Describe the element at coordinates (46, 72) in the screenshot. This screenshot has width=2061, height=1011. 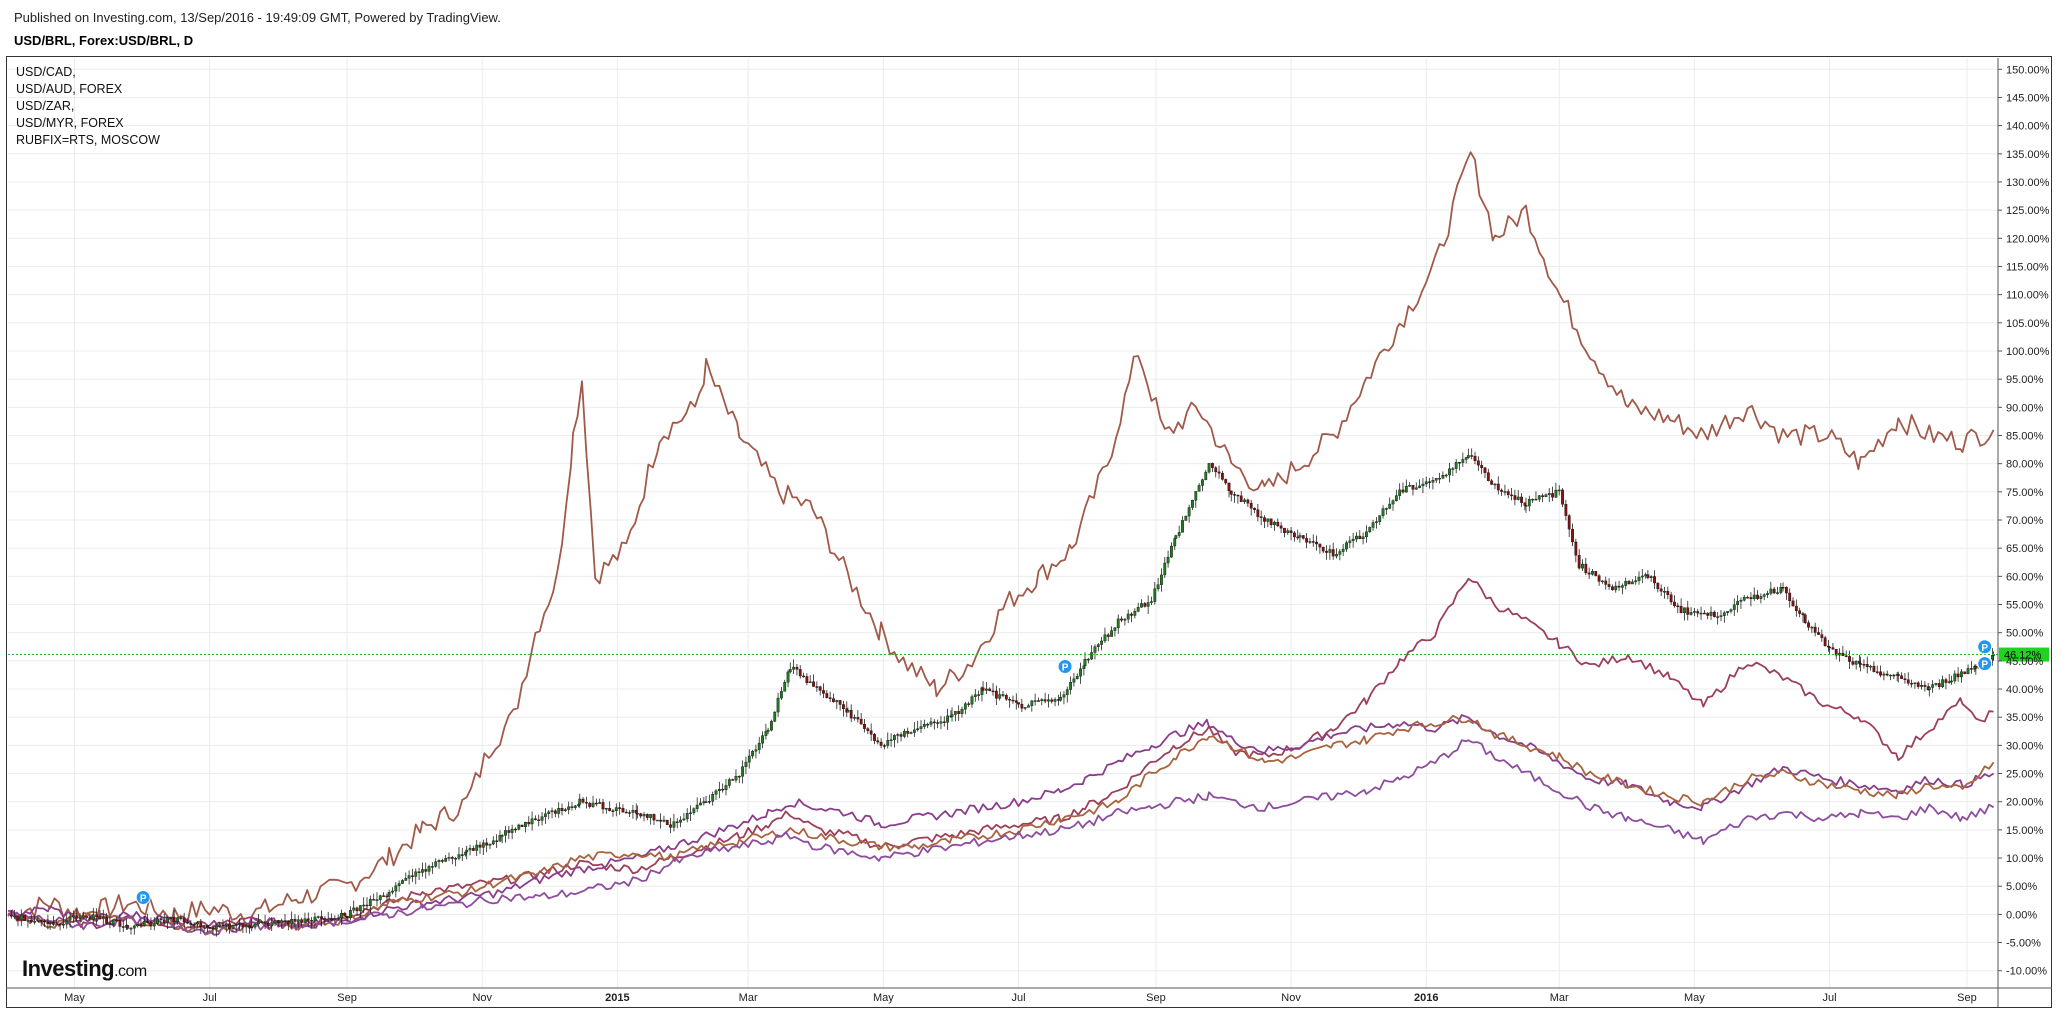
I see `legend-item: USD/CAD,` at that location.